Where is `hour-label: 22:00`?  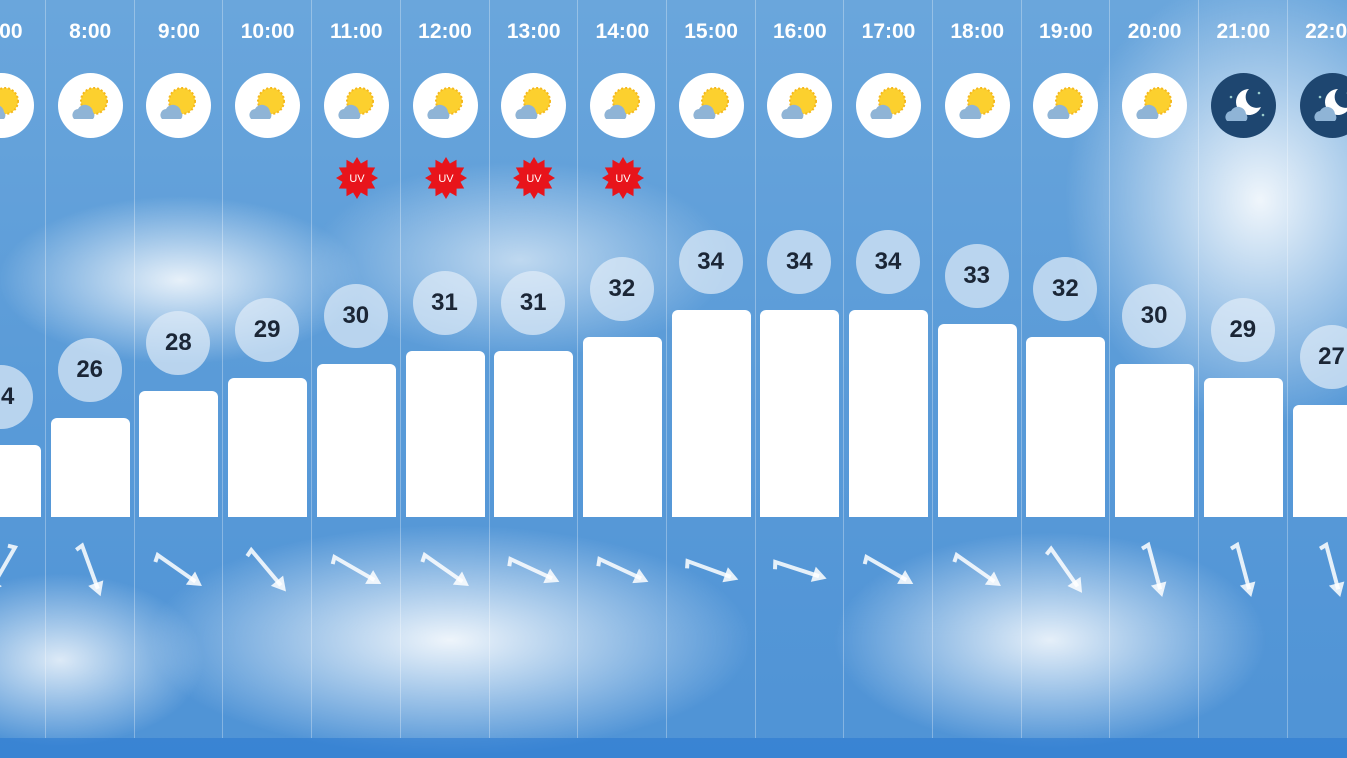
hour-label: 22:00 is located at coordinates (1326, 31).